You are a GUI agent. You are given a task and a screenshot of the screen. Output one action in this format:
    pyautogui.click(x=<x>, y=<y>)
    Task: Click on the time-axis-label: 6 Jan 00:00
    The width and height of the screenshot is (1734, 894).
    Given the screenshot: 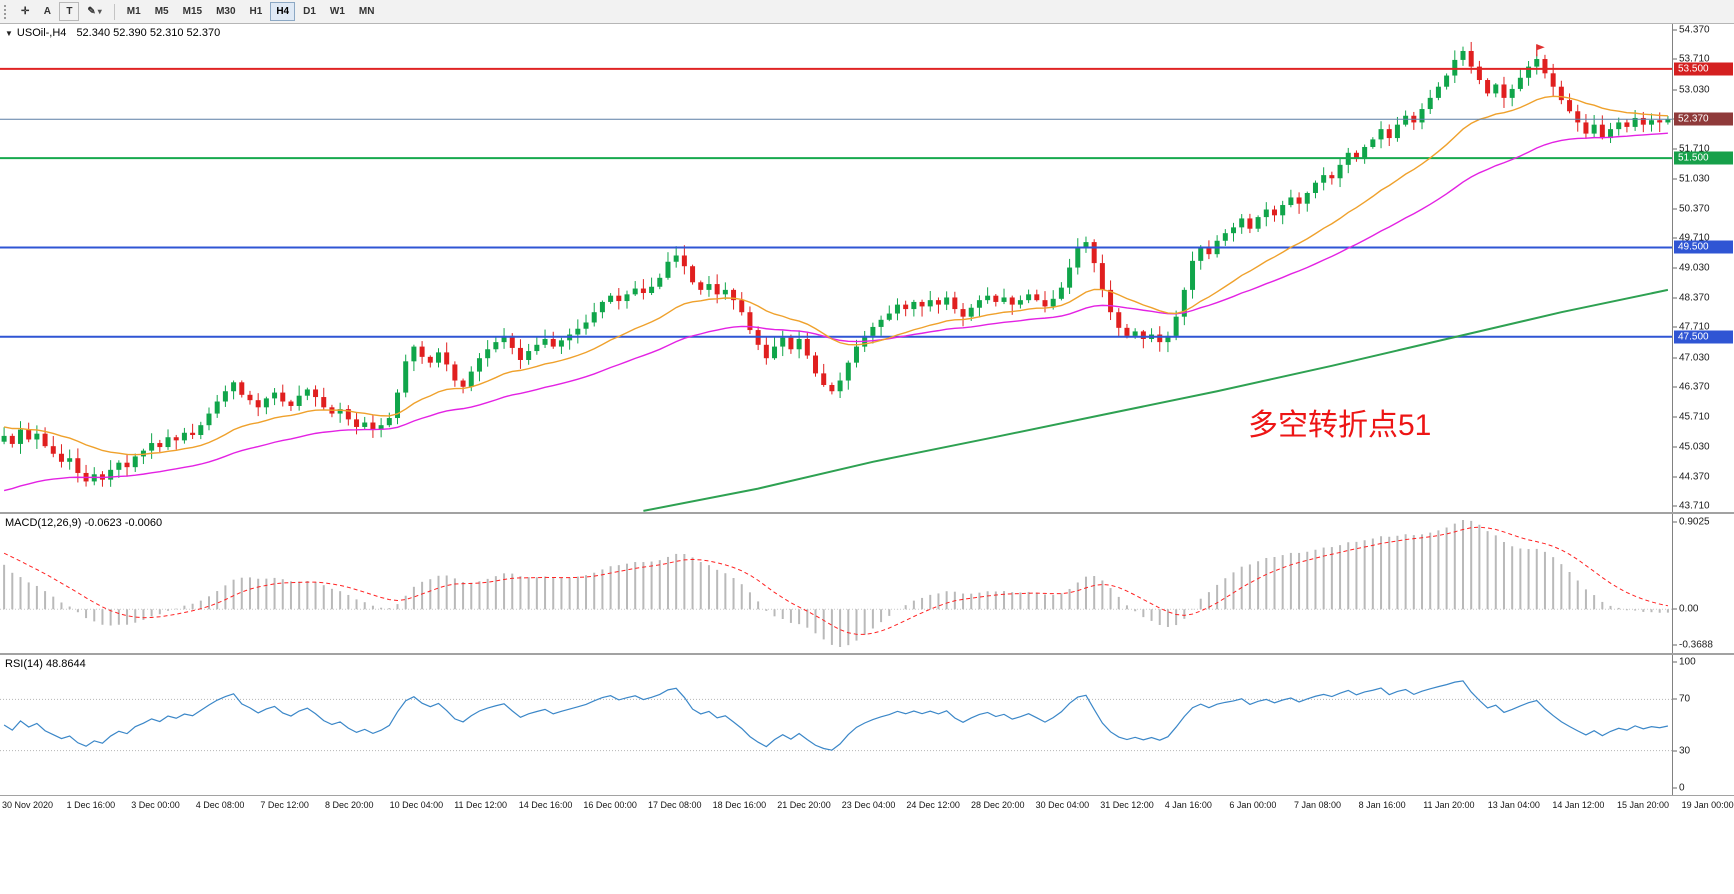 What is the action you would take?
    pyautogui.click(x=1253, y=805)
    